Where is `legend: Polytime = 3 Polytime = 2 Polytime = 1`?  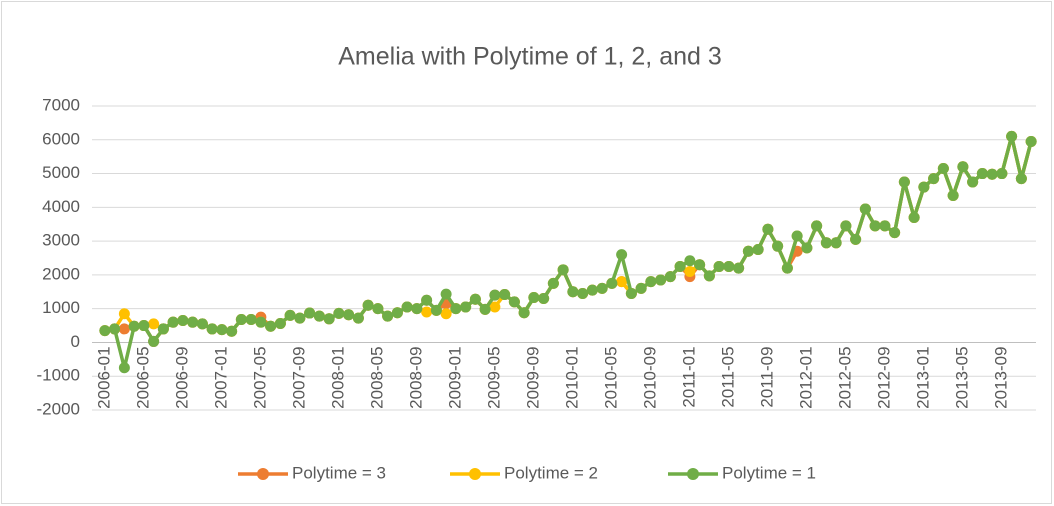
legend: Polytime = 3 Polytime = 2 Polytime = 1 is located at coordinates (527, 472).